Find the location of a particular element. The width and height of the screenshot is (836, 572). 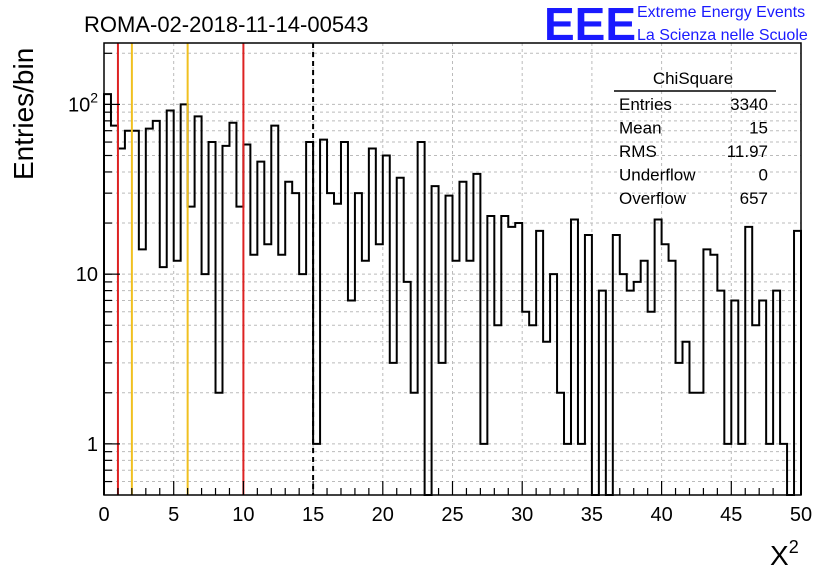

x-tick-label: 15 is located at coordinates (313, 515).